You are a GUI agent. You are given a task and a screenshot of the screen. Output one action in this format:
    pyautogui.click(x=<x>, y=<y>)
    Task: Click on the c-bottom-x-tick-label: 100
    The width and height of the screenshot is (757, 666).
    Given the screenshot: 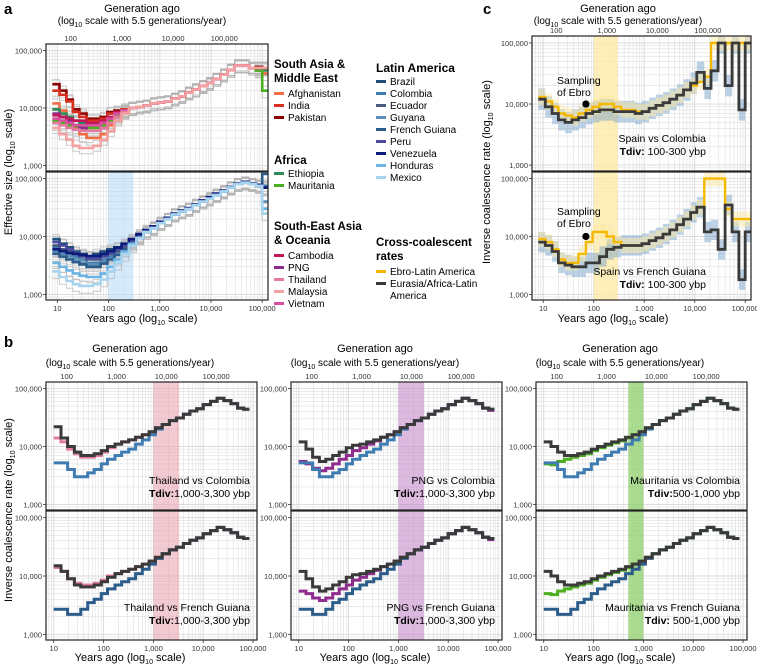 What is the action you would take?
    pyautogui.click(x=593, y=308)
    